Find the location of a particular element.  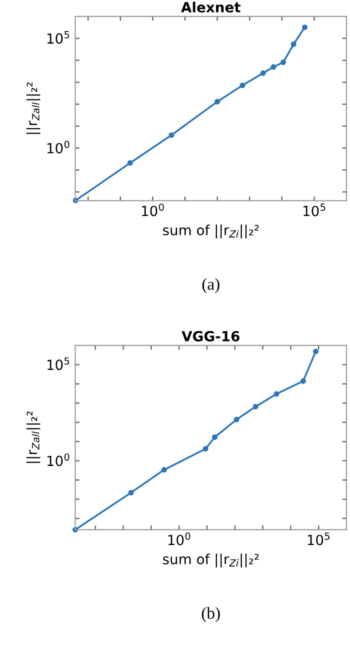

chart-title: VGG-16 is located at coordinates (211, 336).